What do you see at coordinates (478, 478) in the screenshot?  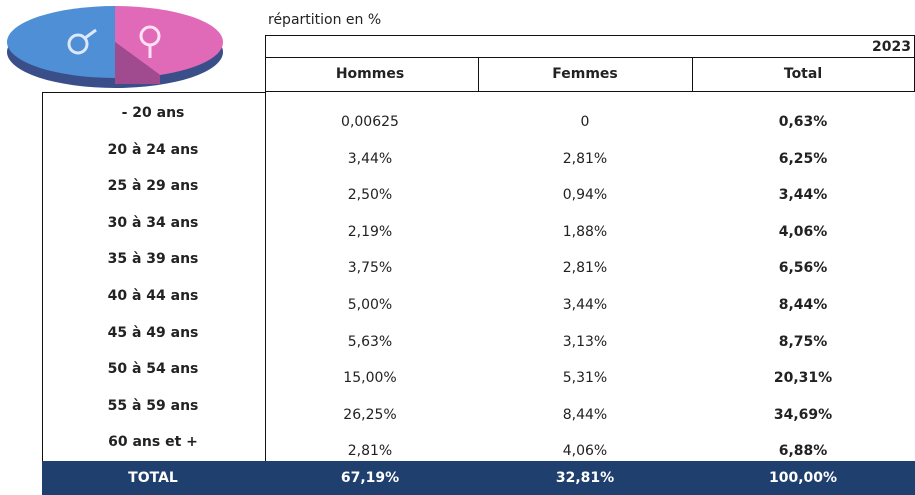 I see `total-row-bg` at bounding box center [478, 478].